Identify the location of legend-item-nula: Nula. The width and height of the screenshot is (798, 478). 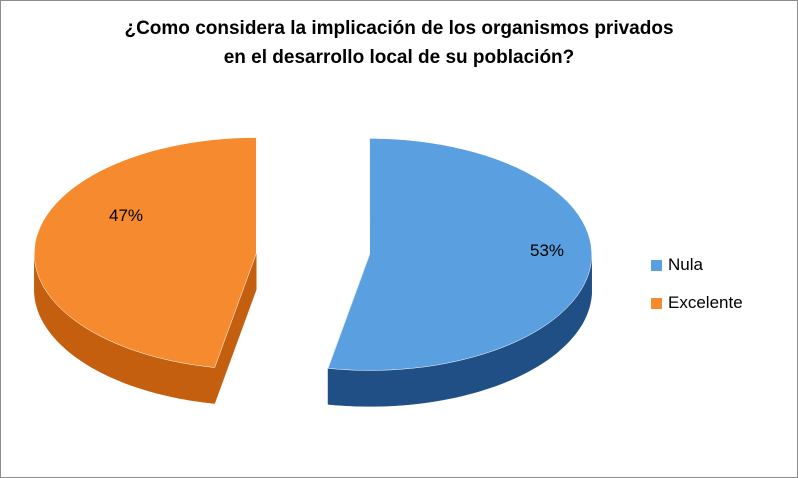
(697, 265).